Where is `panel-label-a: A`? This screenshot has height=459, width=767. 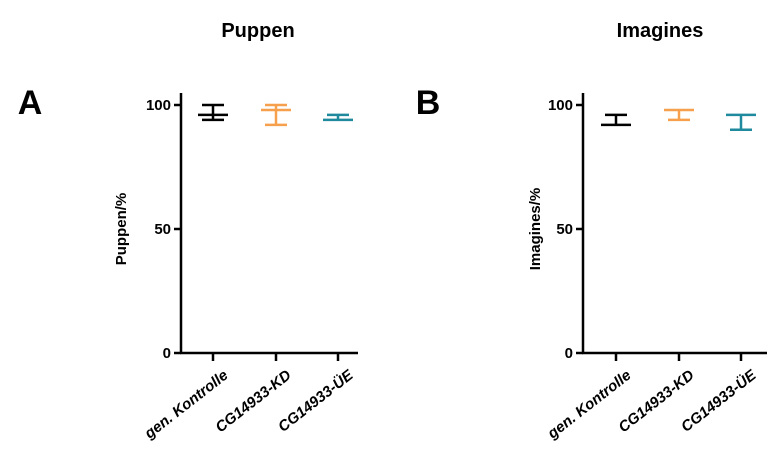 panel-label-a: A is located at coordinates (30, 103).